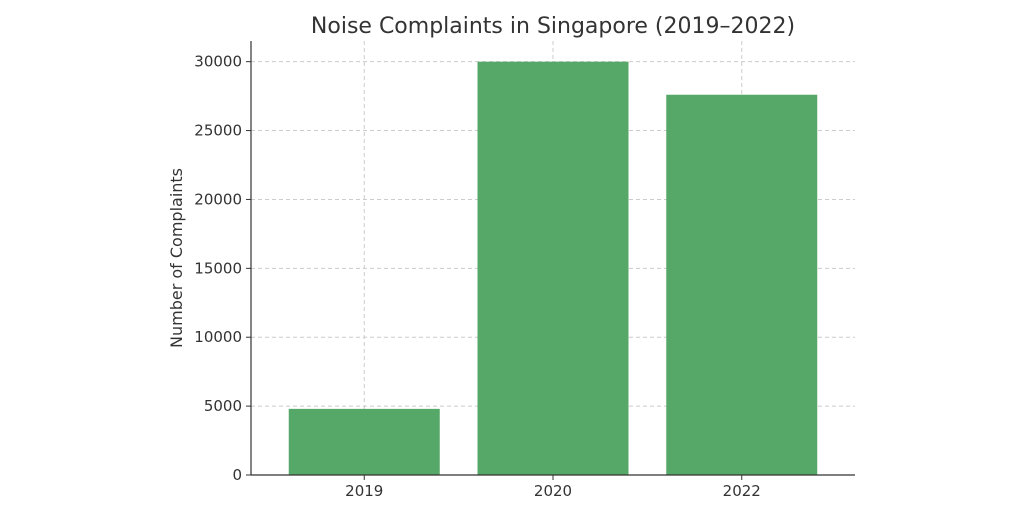 The width and height of the screenshot is (1024, 512). Describe the element at coordinates (218, 199) in the screenshot. I see `y-tick-label: 20000` at that location.